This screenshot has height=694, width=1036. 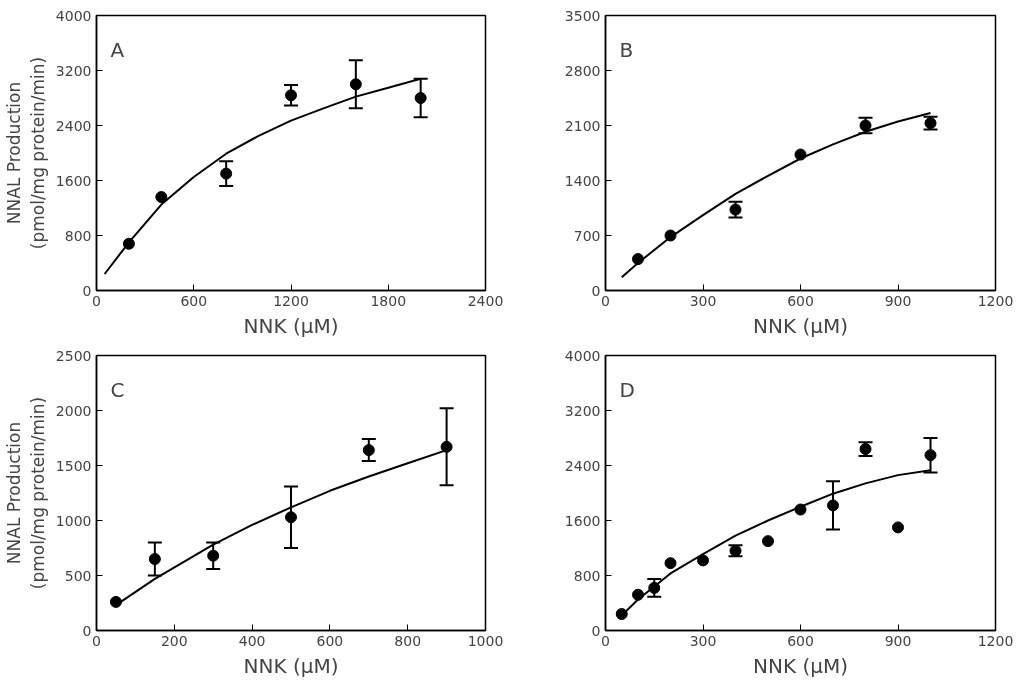 What do you see at coordinates (408, 640) in the screenshot?
I see `x-tick-label: 800` at bounding box center [408, 640].